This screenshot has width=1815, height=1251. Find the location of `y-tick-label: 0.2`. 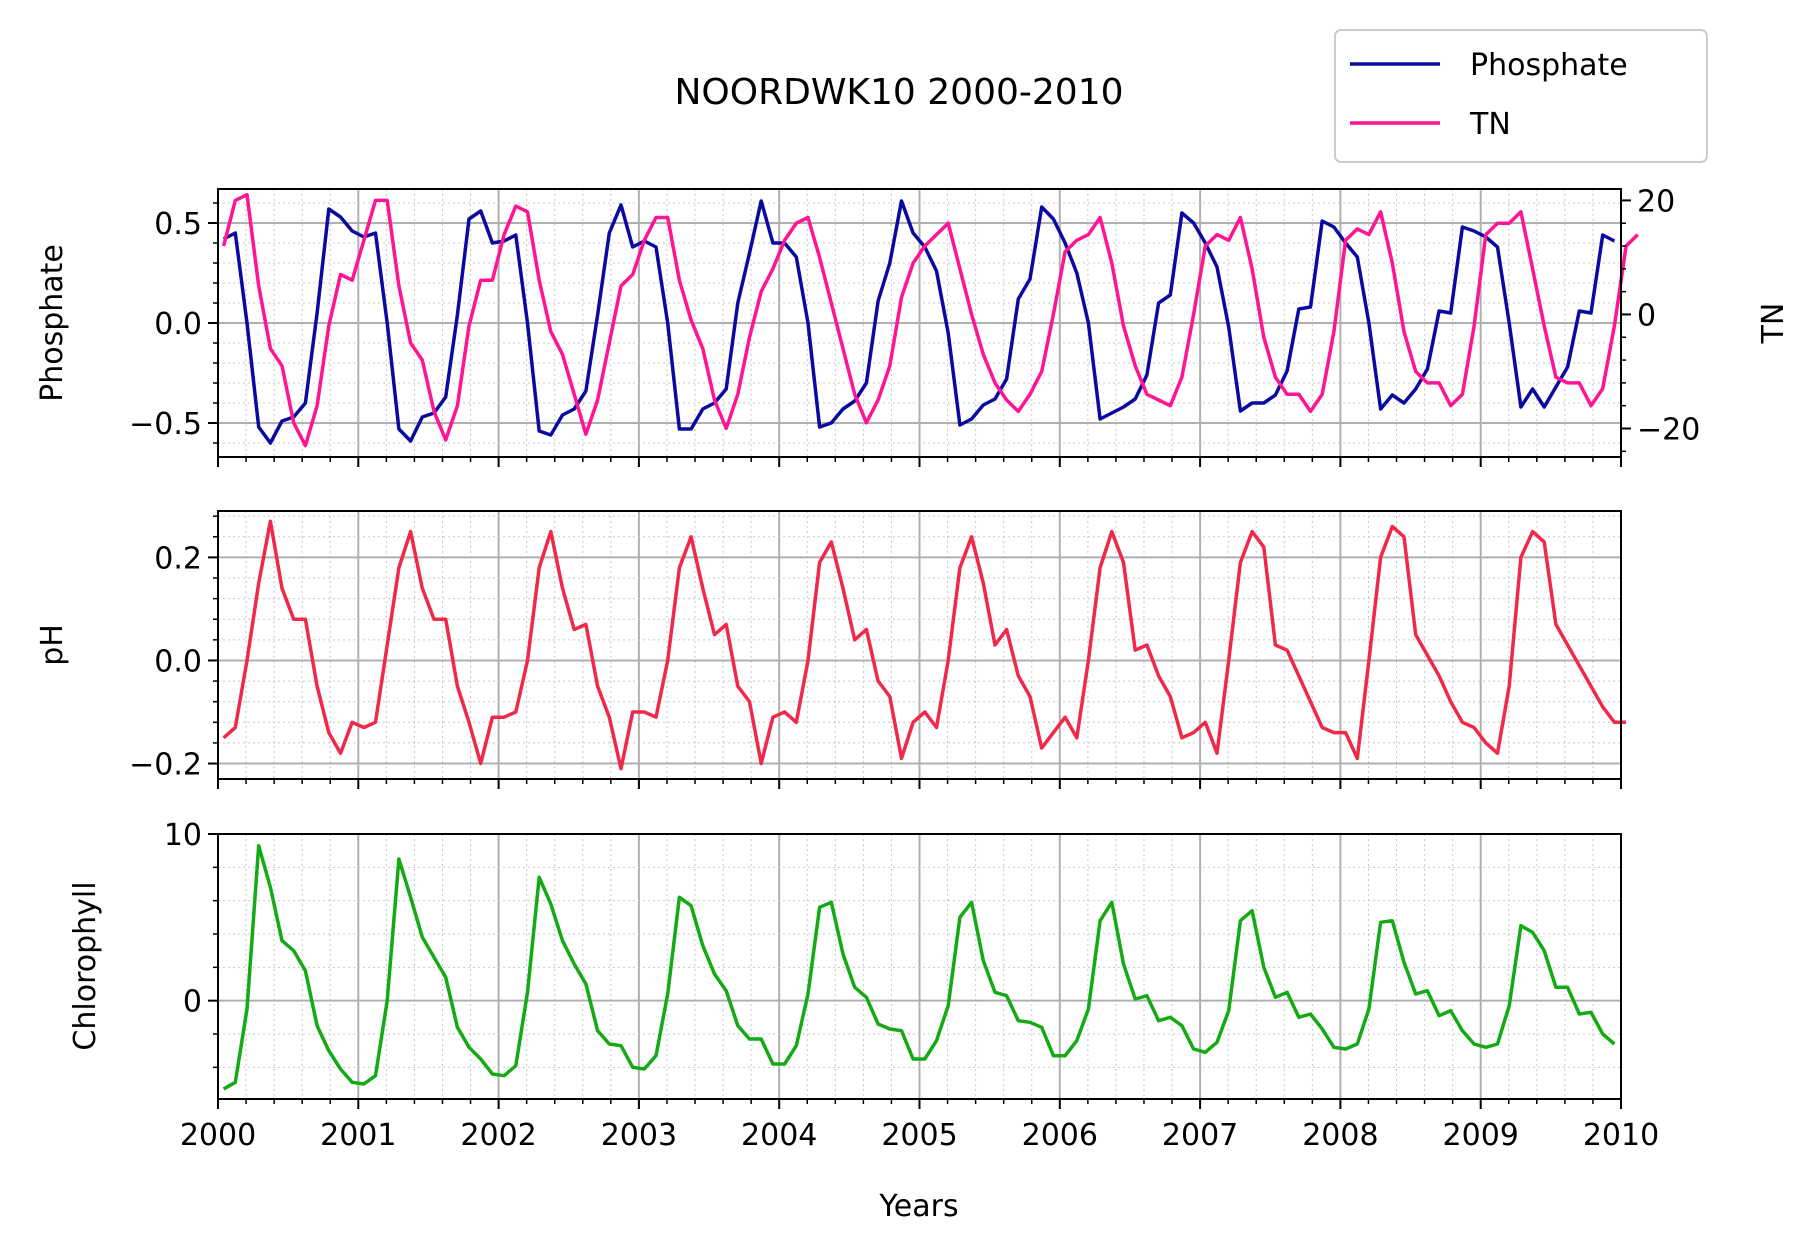

y-tick-label: 0.2 is located at coordinates (178, 558).